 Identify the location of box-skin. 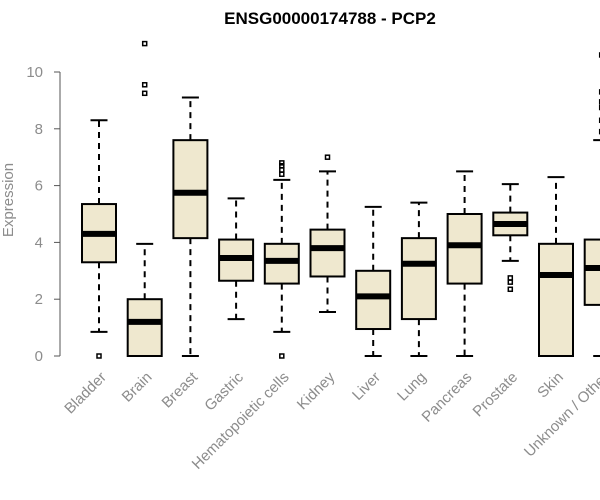
(556, 267).